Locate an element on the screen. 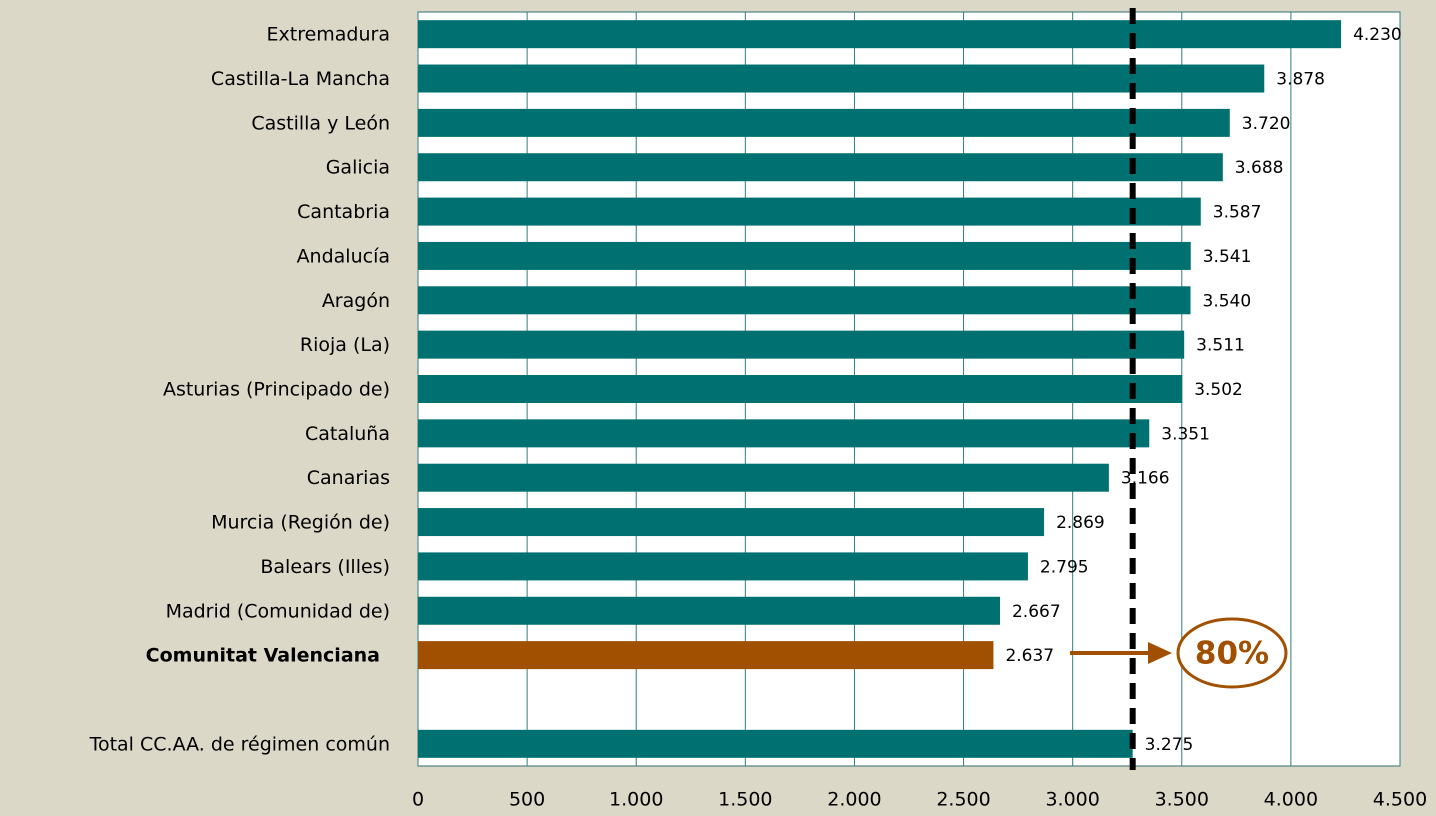  x-tick-label: 3.000 is located at coordinates (1072, 800).